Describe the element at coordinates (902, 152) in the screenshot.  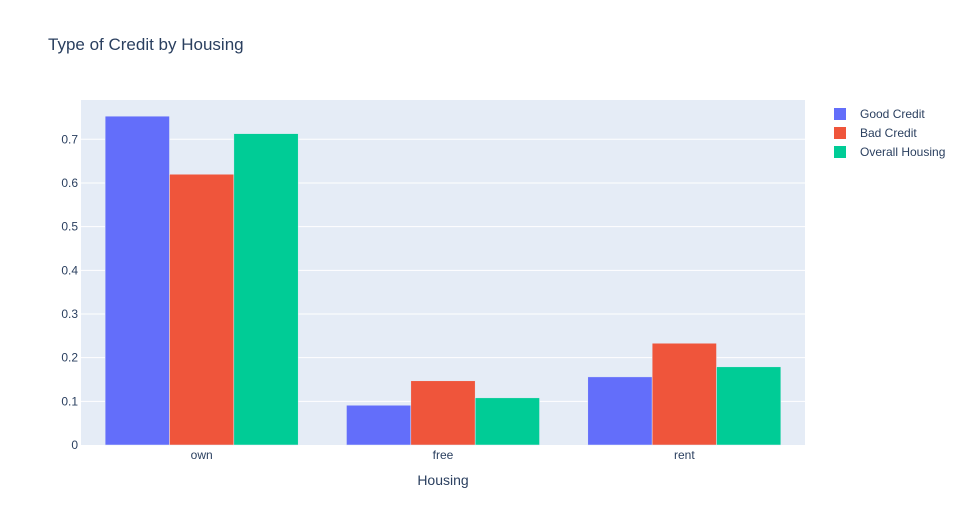
I see `legend-label: Overall Housing` at that location.